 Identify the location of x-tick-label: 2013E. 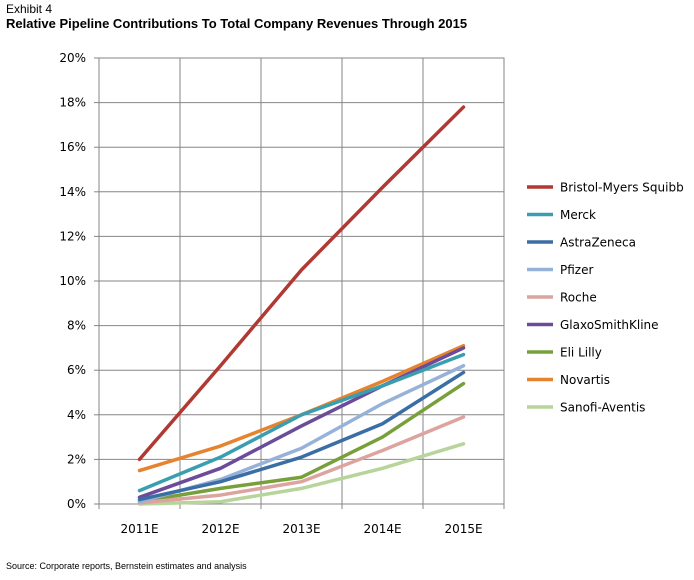
(301, 529).